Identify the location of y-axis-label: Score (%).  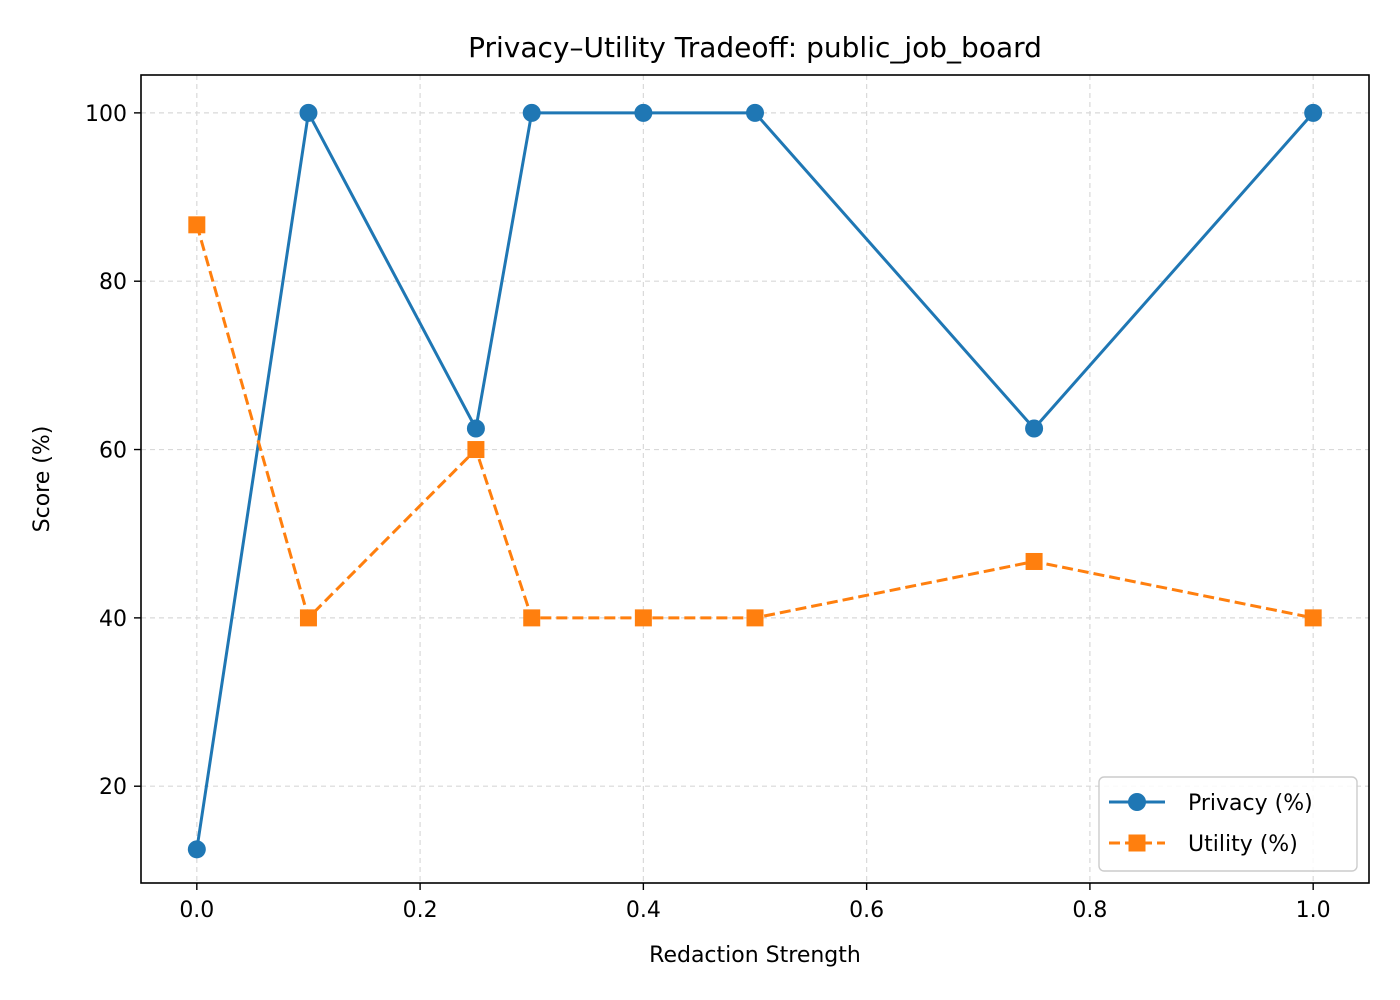
(42, 479).